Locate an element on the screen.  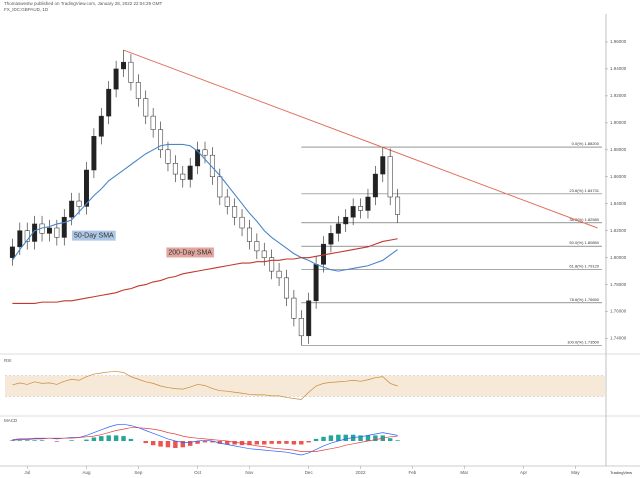
x-tick-label: Sep is located at coordinates (138, 472).